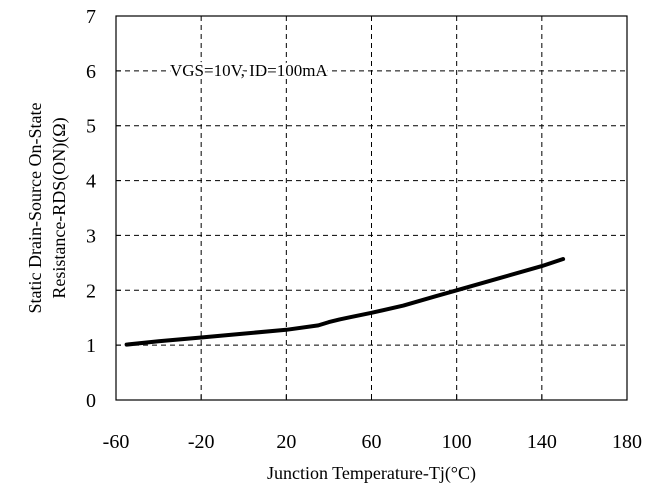  What do you see at coordinates (286, 442) in the screenshot?
I see `x-tick-label: 20` at bounding box center [286, 442].